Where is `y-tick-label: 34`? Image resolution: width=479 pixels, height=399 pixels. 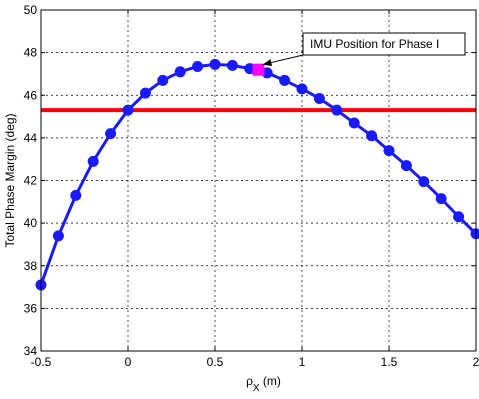 y-tick-label: 34 is located at coordinates (31, 351).